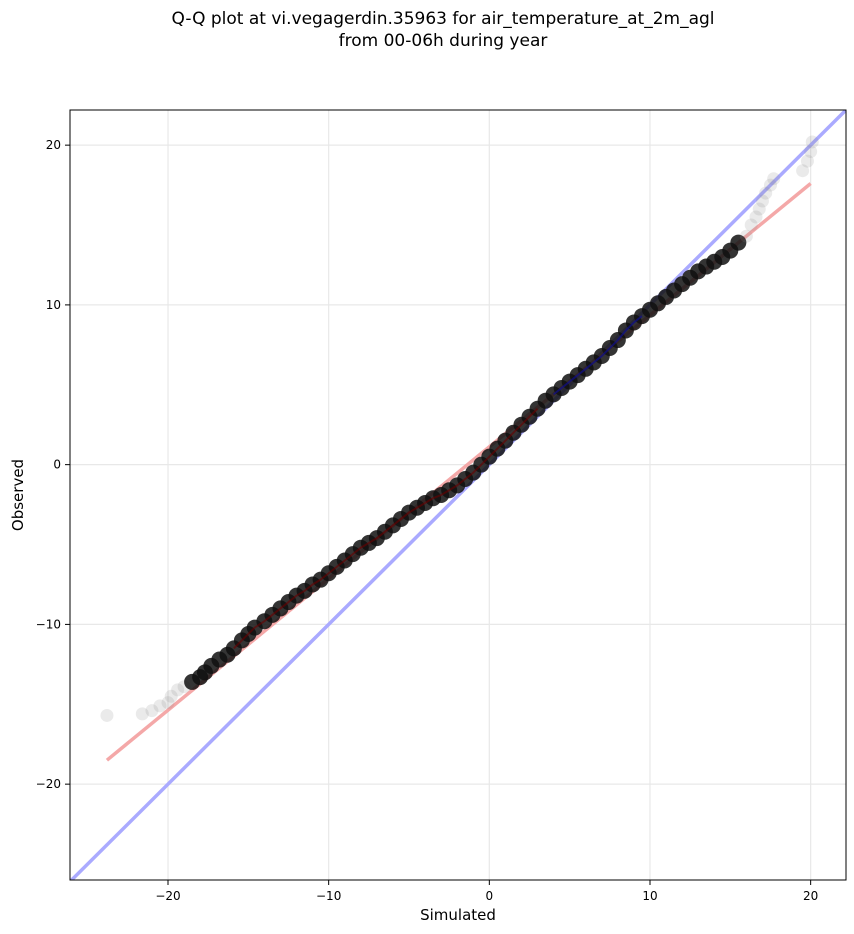 The height and width of the screenshot is (934, 854). Describe the element at coordinates (48, 784) in the screenshot. I see `y-tick-label: −20` at that location.